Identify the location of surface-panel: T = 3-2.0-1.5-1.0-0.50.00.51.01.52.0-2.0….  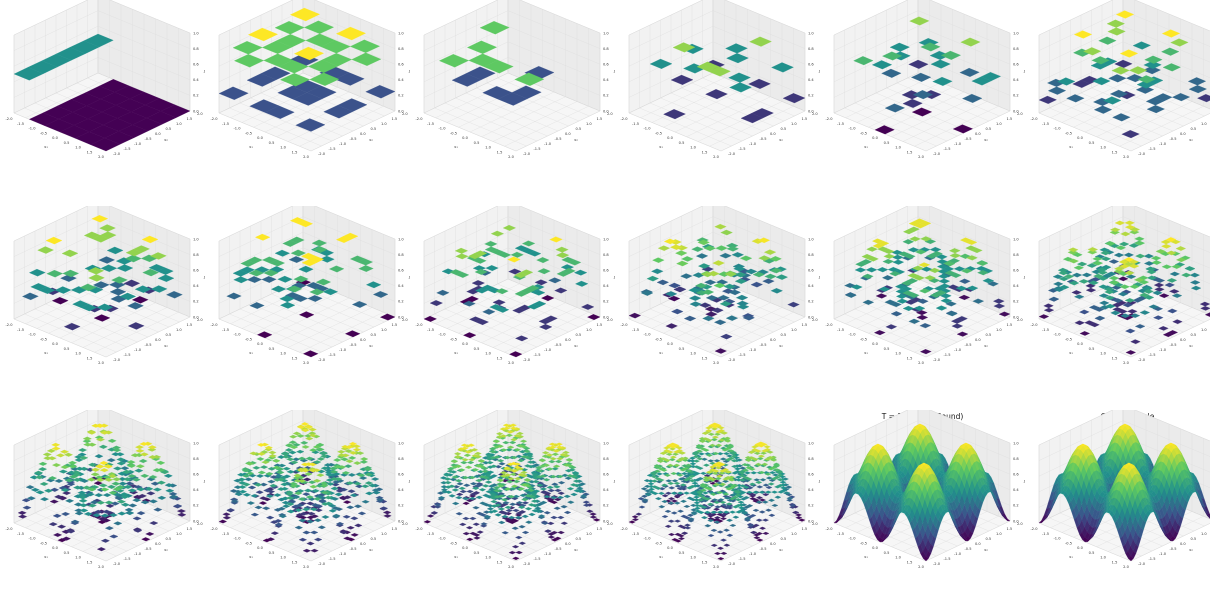
(717, 102).